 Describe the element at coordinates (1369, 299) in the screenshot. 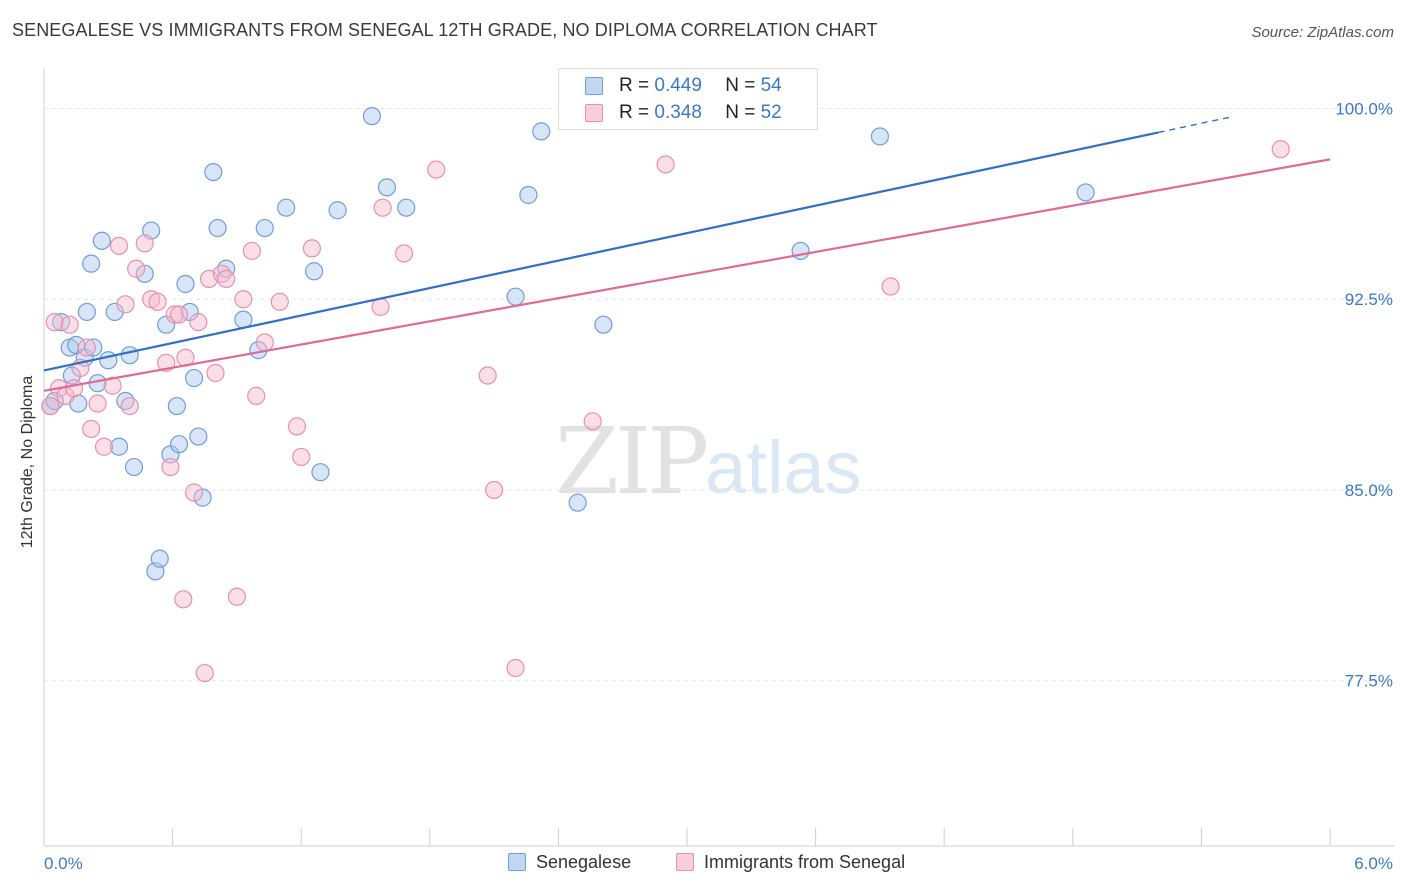

I see `y-tick-label: 92.5%` at that location.